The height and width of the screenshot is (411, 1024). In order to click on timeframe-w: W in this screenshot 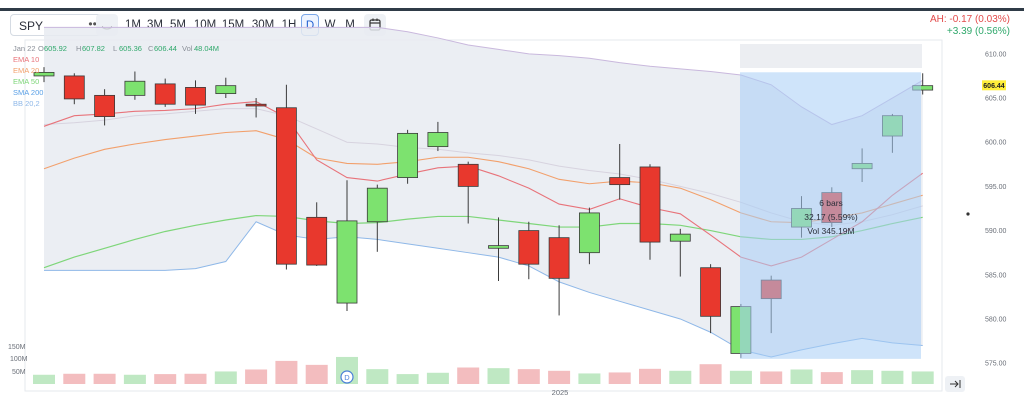, I will do `click(330, 25)`.